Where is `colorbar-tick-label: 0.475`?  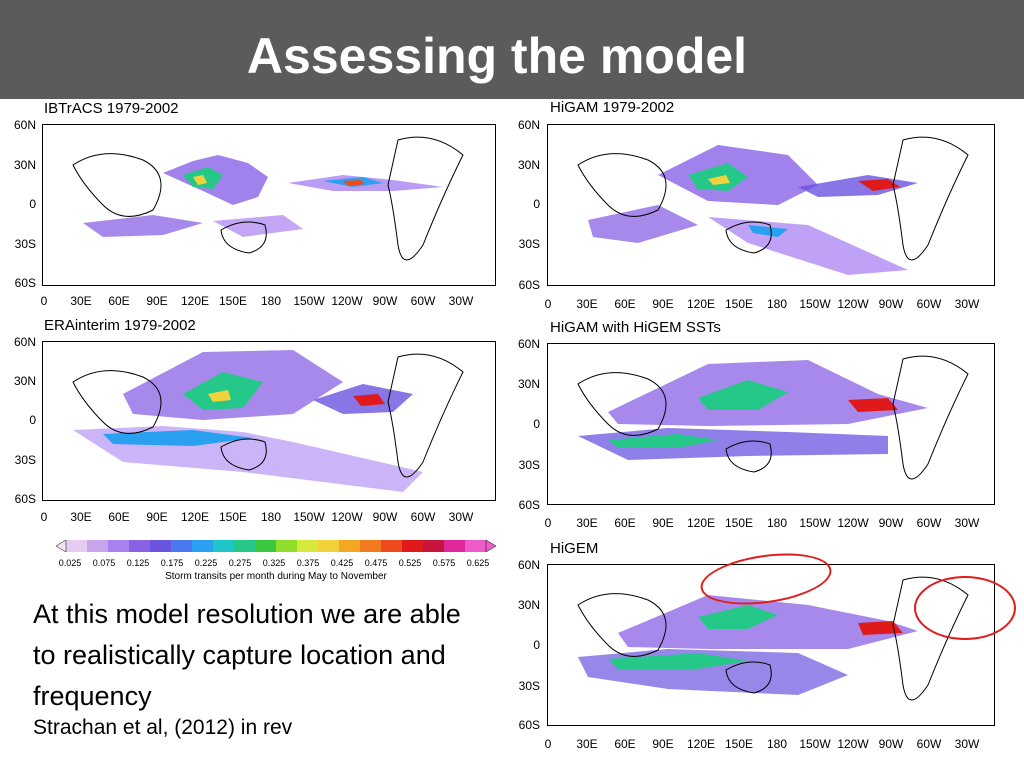
colorbar-tick-label: 0.475 is located at coordinates (376, 563).